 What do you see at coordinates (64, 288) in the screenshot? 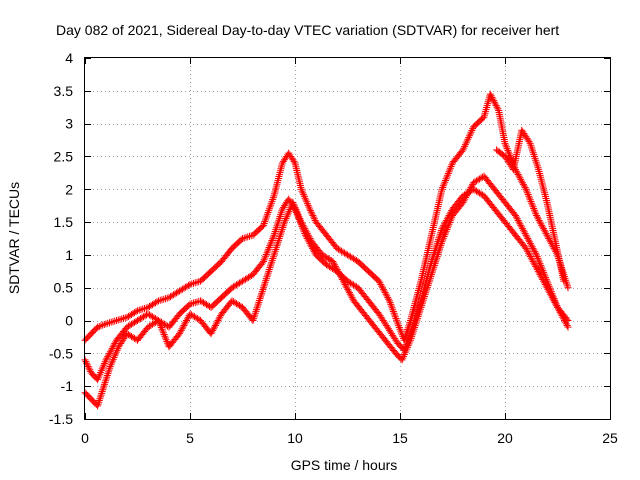
I see `y-tick-label: 0.5` at bounding box center [64, 288].